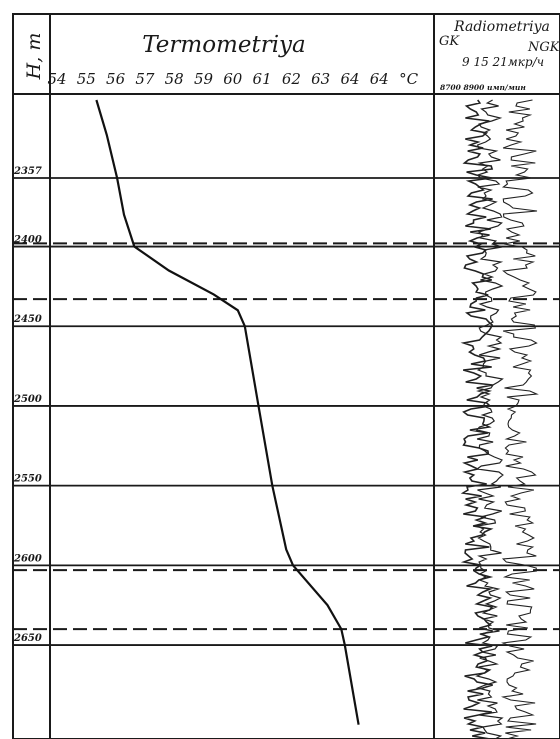  I want to click on depth-tick-label: 2400, so click(27, 240).